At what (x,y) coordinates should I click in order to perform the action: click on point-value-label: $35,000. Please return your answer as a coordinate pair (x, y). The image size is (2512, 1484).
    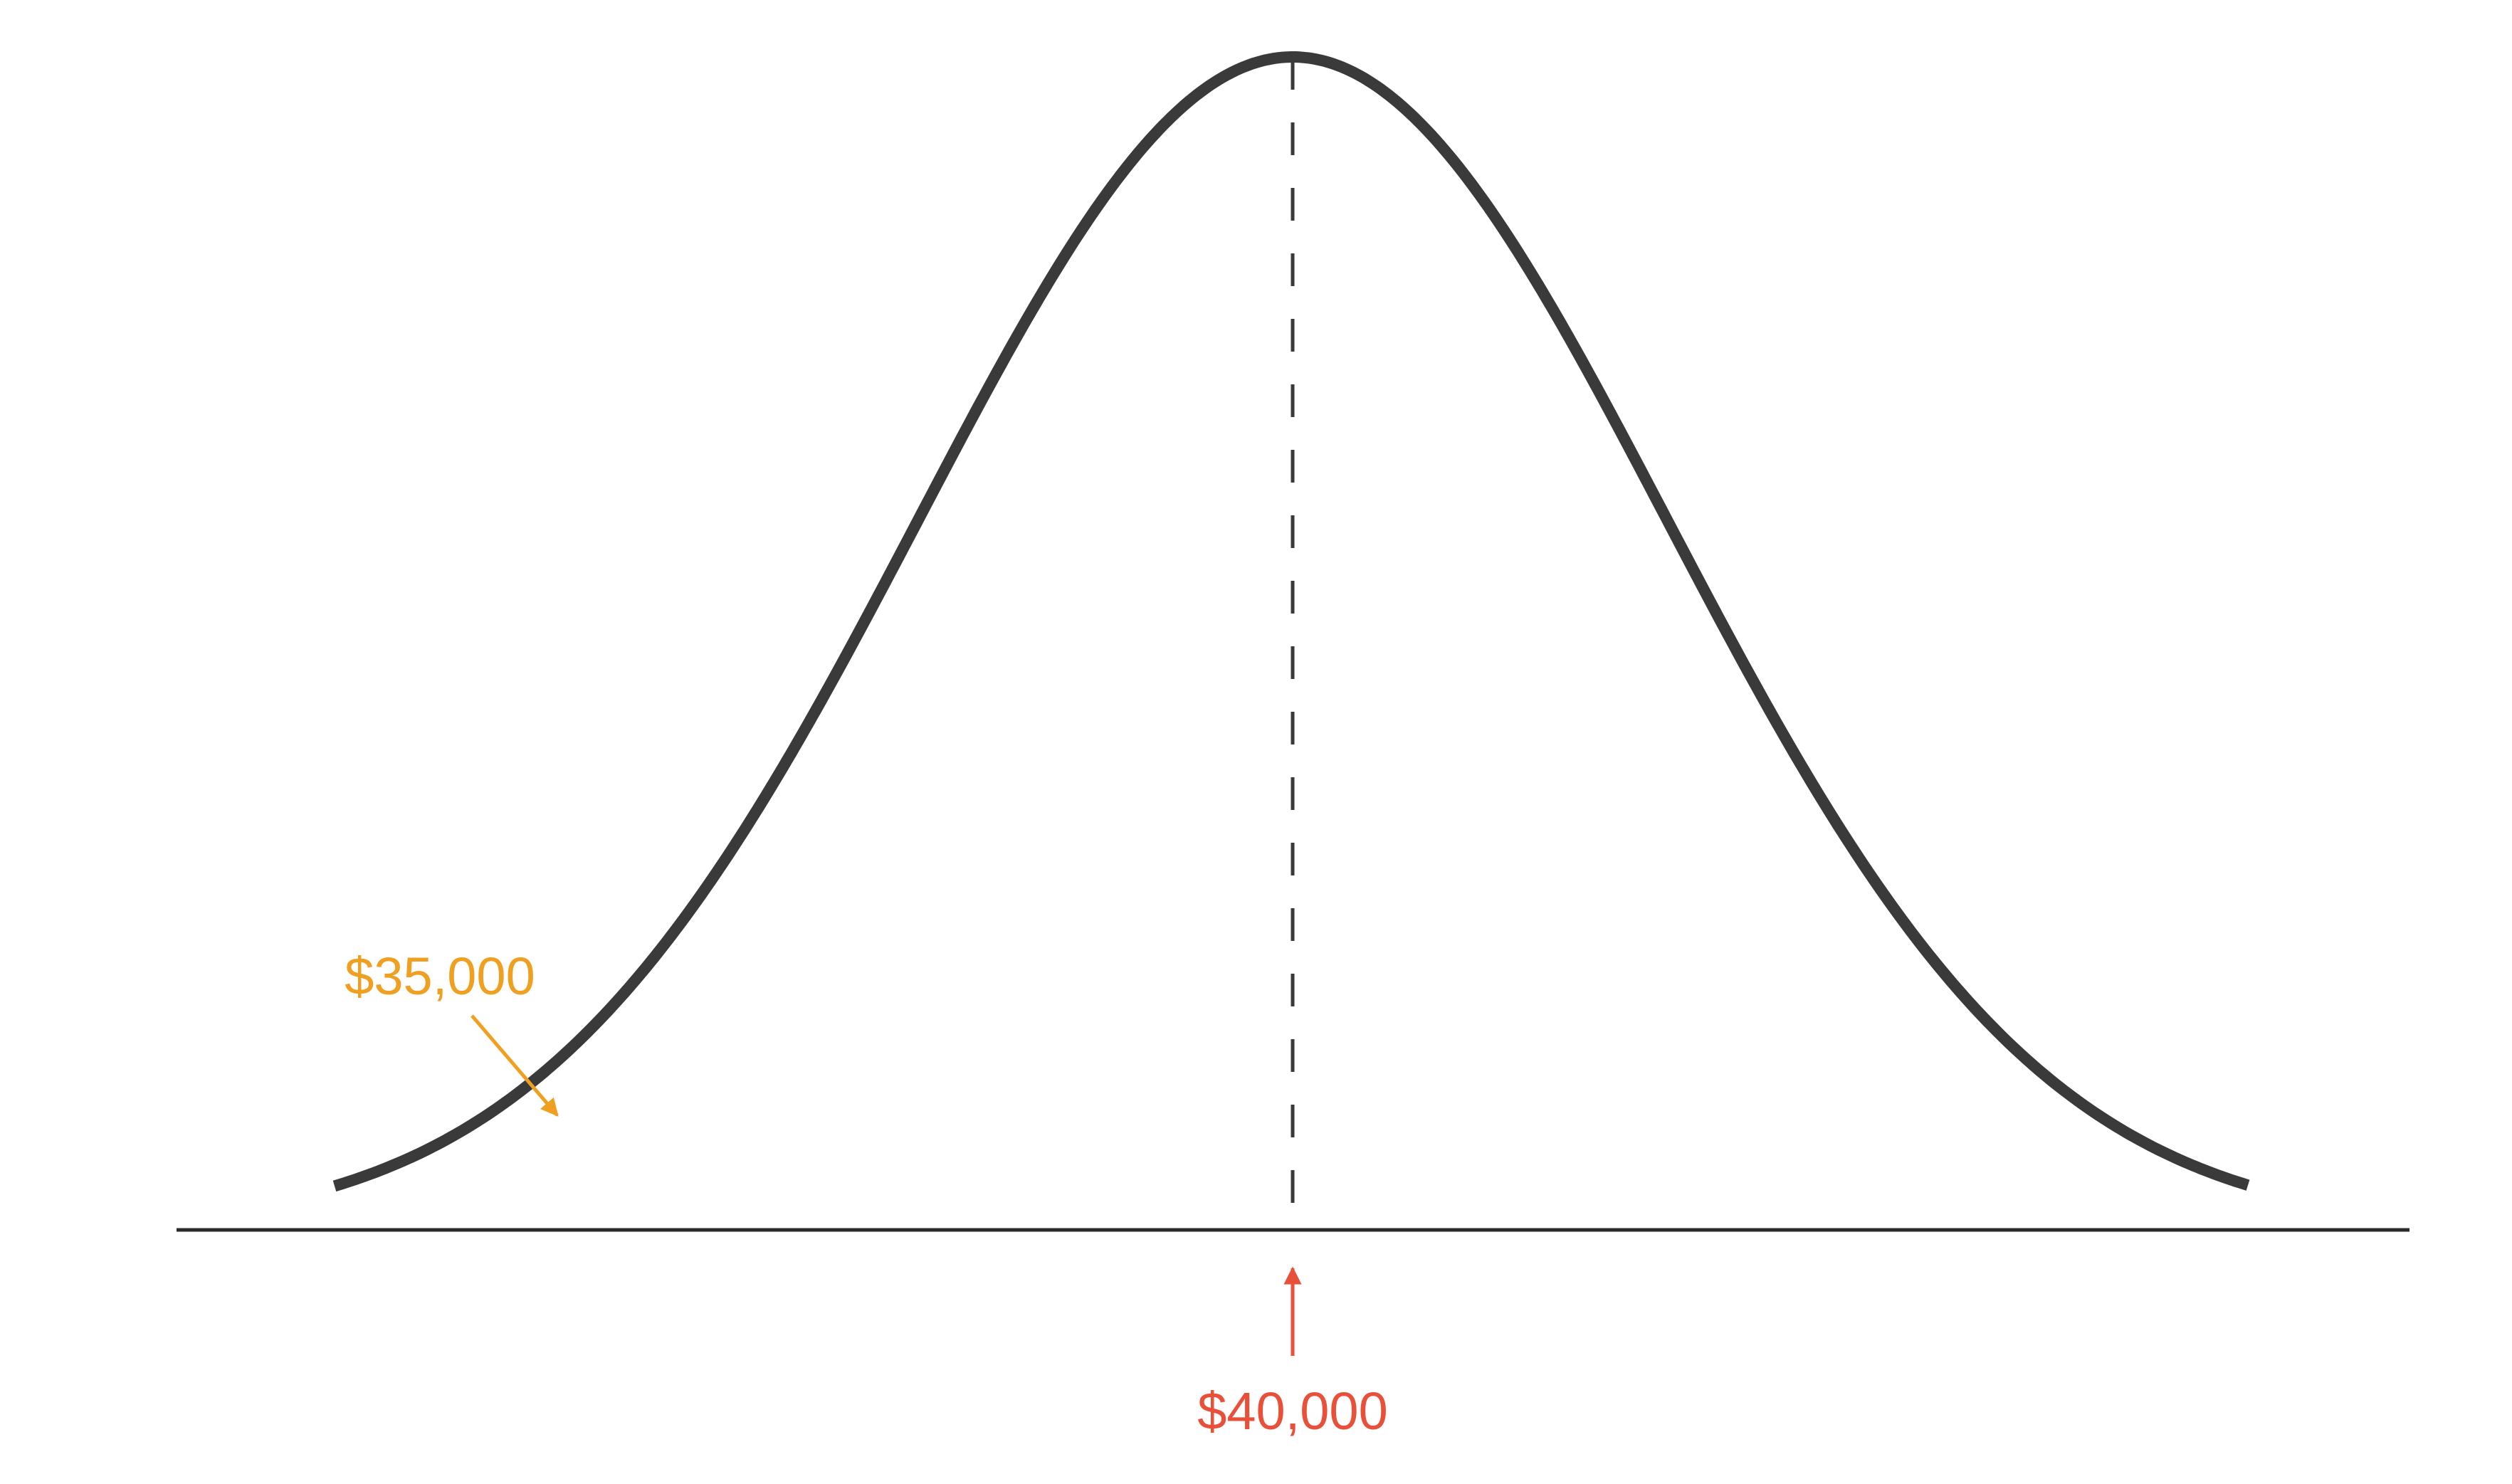
    Looking at the image, I should click on (440, 976).